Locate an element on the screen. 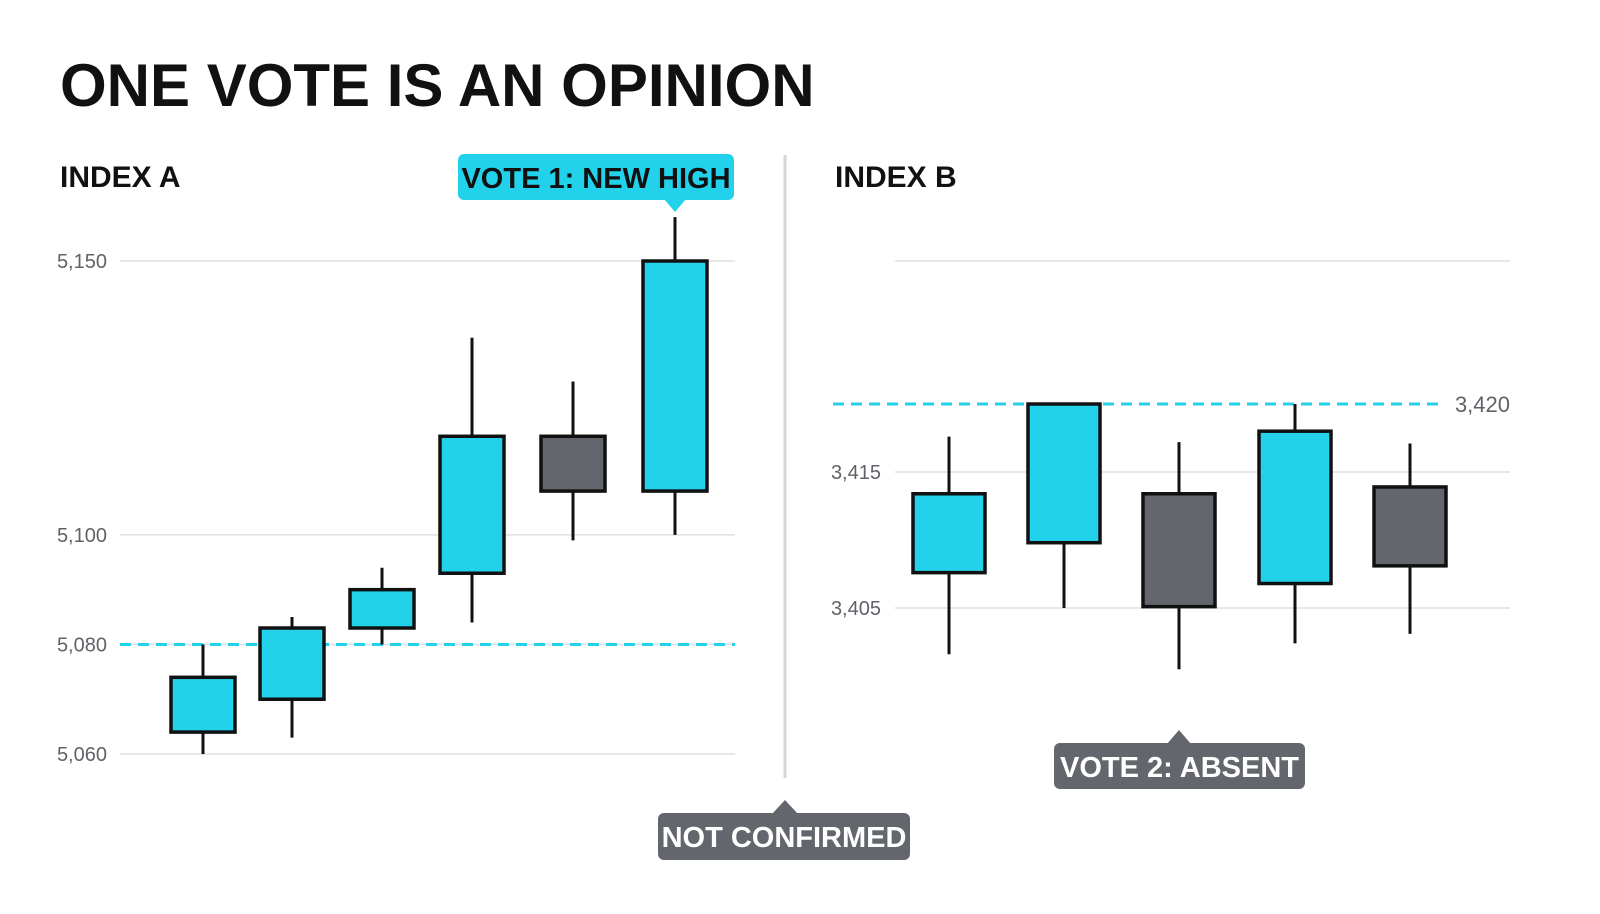 The image size is (1600, 914). index-b-y-tick-label: 3,405 is located at coordinates (856, 609).